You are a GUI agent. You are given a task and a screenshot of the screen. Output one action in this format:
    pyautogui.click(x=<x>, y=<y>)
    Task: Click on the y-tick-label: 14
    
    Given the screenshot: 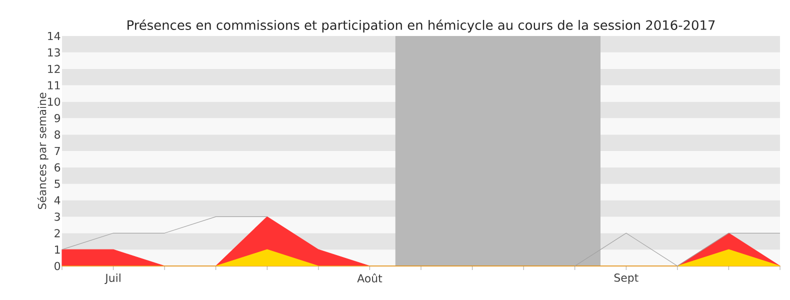 What is the action you would take?
    pyautogui.click(x=54, y=36)
    